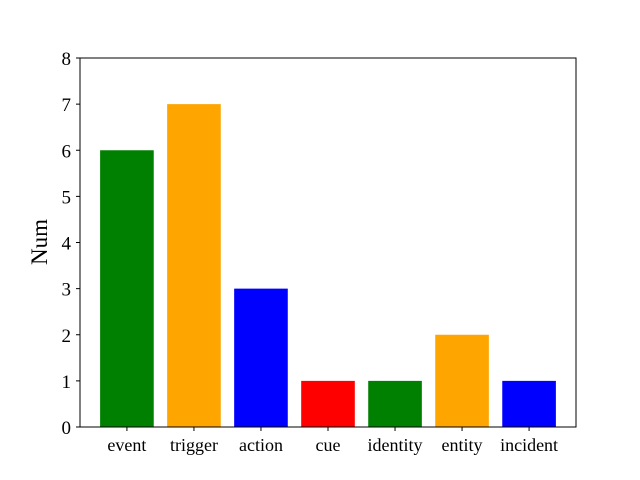  What do you see at coordinates (395, 445) in the screenshot?
I see `x-tick-label: identity` at bounding box center [395, 445].